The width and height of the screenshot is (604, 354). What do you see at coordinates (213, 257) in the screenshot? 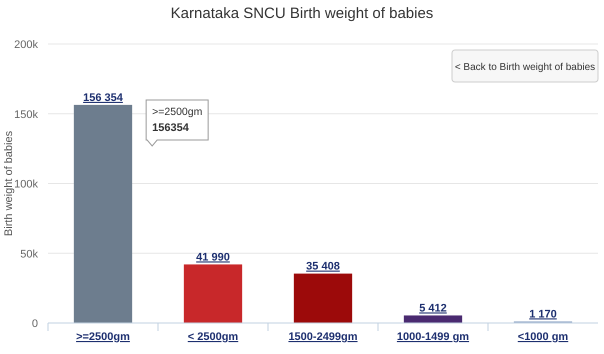
I see `data-label: 41 990` at bounding box center [213, 257].